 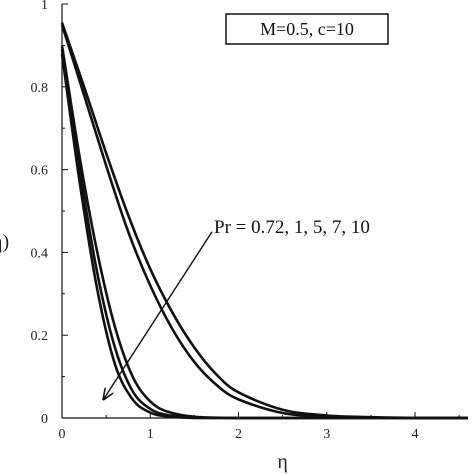 I want to click on x-tick-label: 0, so click(x=62, y=434).